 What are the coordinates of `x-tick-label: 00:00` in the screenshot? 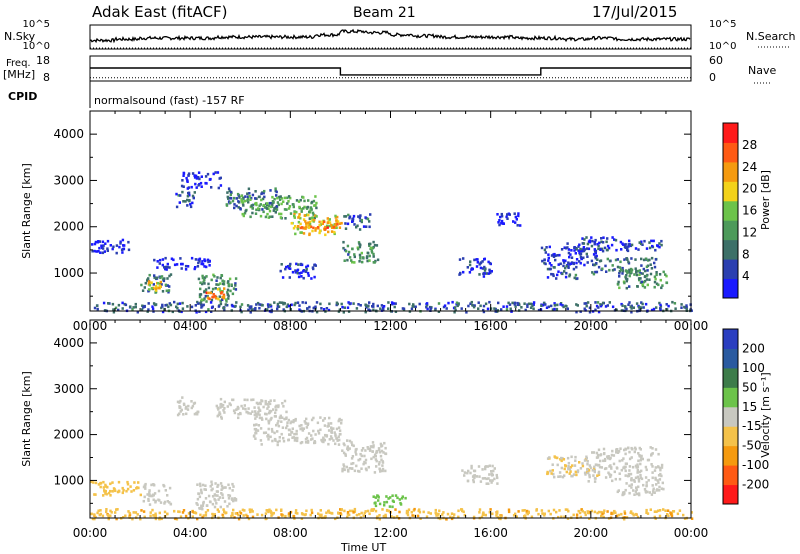 It's located at (90, 533).